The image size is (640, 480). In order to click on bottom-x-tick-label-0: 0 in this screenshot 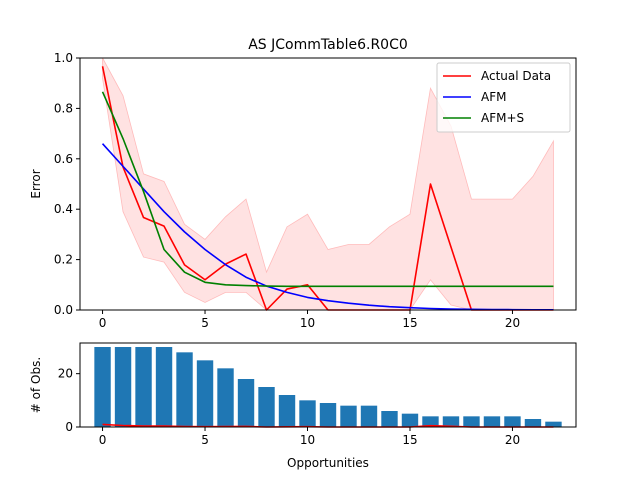, I will do `click(103, 440)`.